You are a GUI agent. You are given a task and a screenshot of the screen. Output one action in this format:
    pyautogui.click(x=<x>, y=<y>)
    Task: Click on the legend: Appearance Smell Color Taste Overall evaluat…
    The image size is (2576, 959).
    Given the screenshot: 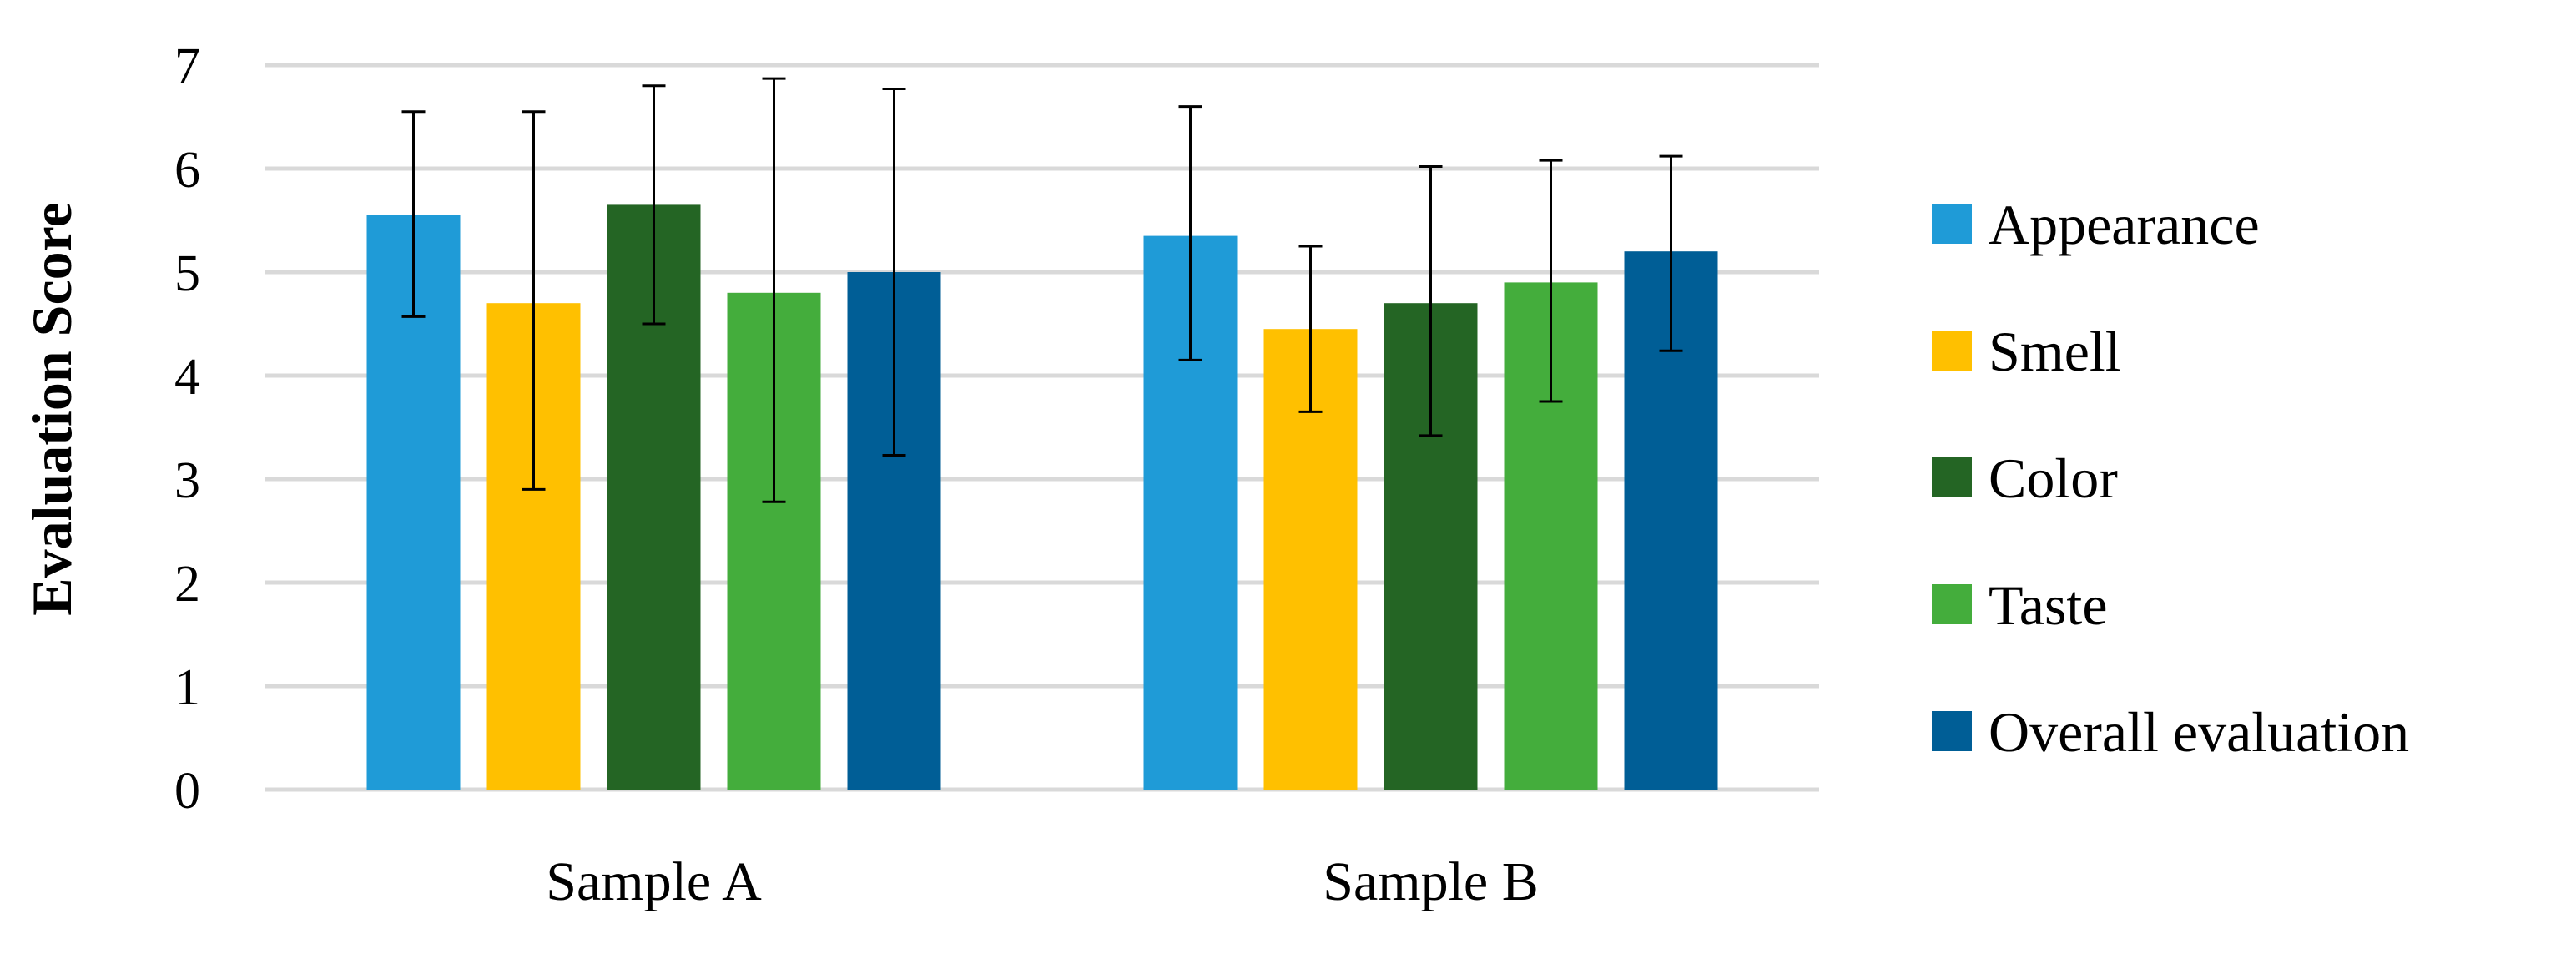 What is the action you would take?
    pyautogui.click(x=2170, y=478)
    